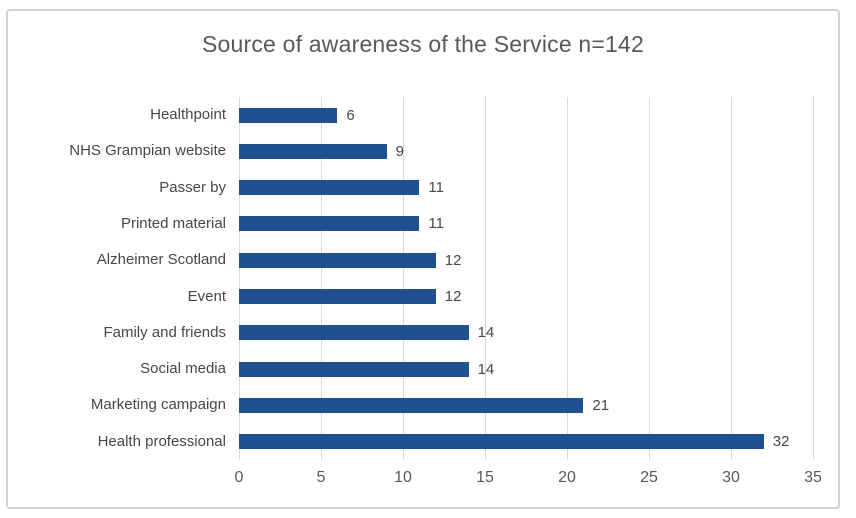  What do you see at coordinates (158, 405) in the screenshot?
I see `category-label: Marketing campaign` at bounding box center [158, 405].